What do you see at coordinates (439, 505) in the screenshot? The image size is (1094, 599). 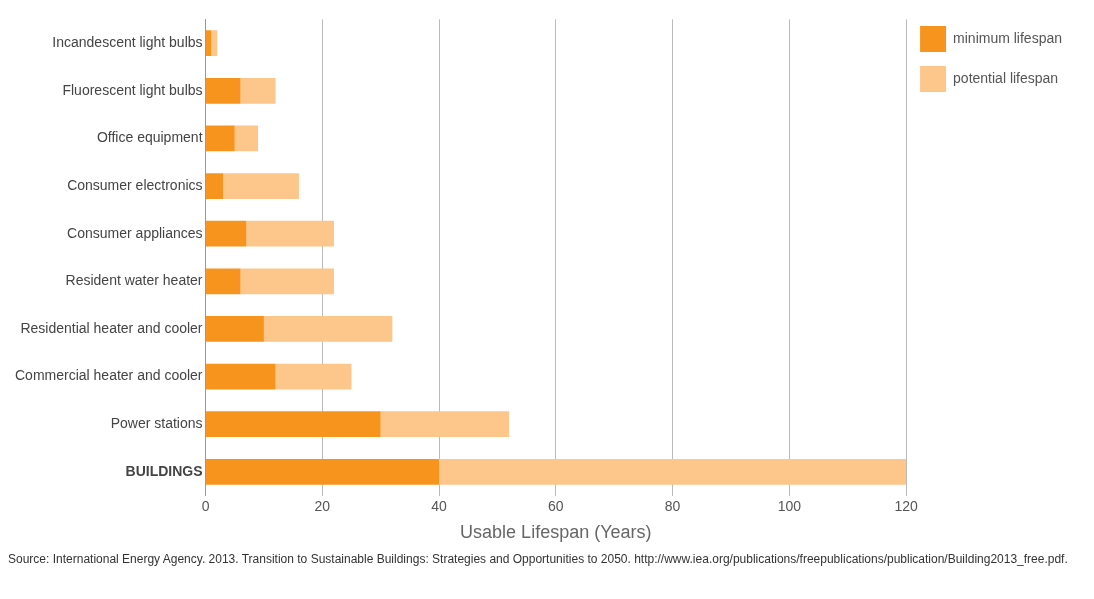 I see `x-tick-label: 40` at bounding box center [439, 505].